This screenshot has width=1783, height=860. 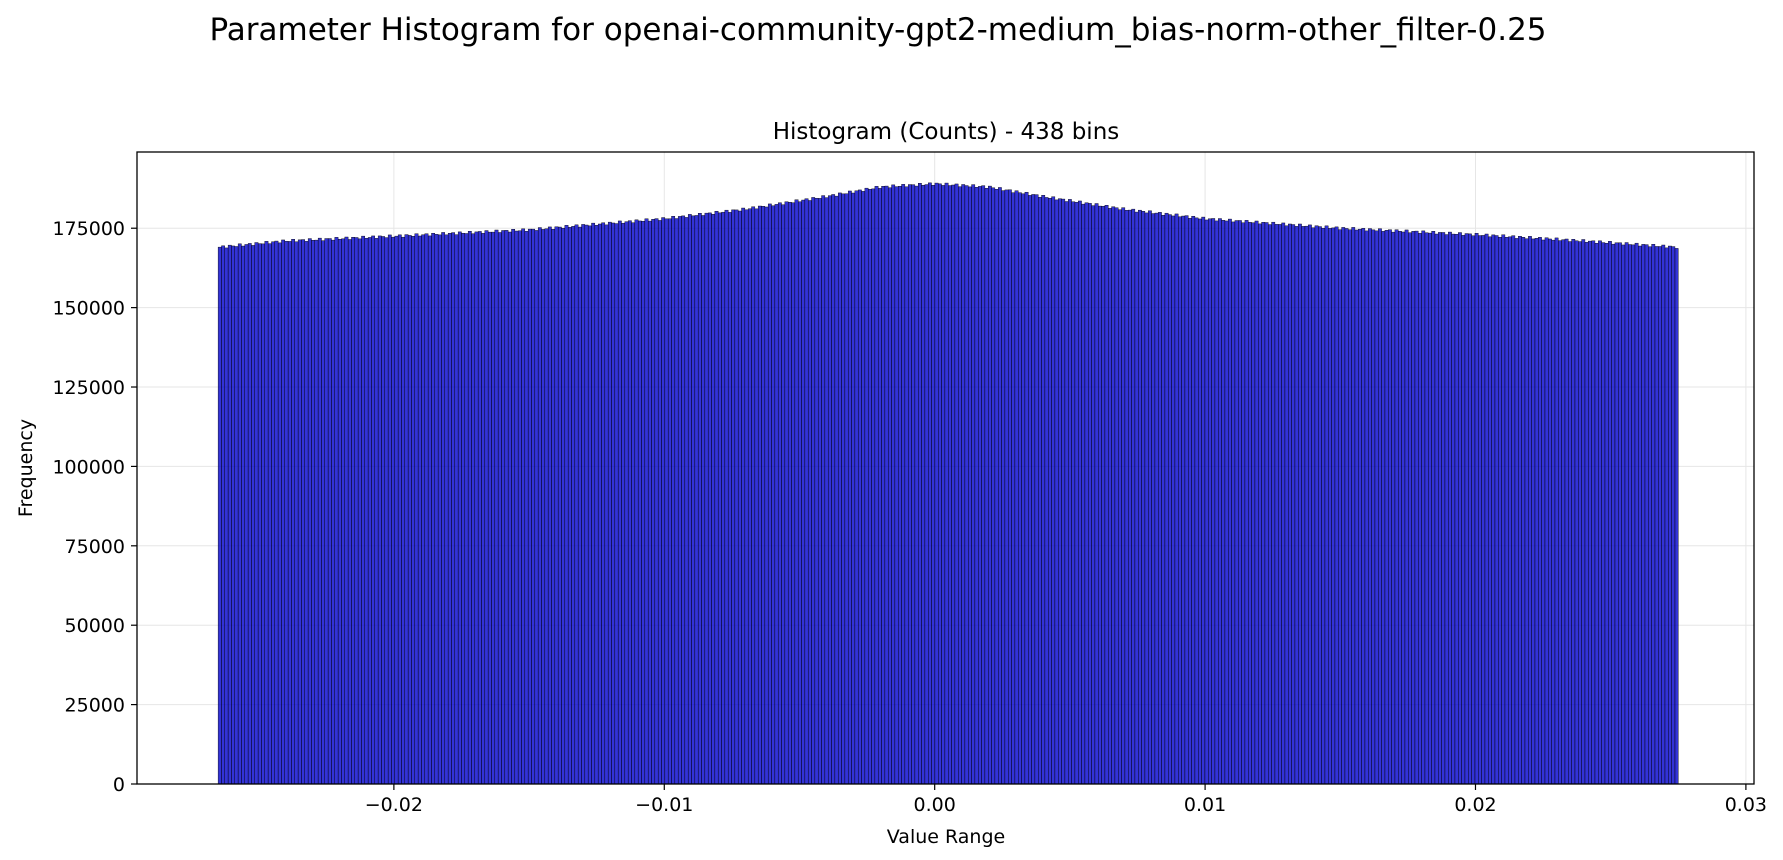 What do you see at coordinates (95, 626) in the screenshot?
I see `y-tick-label: 50000` at bounding box center [95, 626].